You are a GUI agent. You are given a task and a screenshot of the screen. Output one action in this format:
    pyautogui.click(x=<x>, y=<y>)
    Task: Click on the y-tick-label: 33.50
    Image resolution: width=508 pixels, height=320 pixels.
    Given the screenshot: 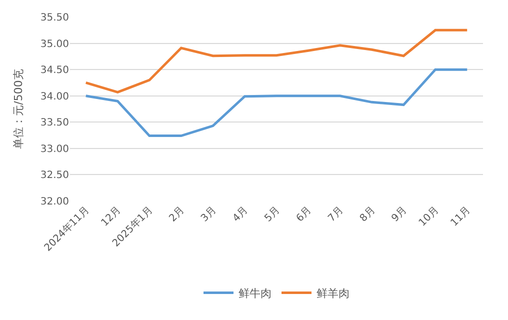 What is the action you would take?
    pyautogui.click(x=54, y=123)
    